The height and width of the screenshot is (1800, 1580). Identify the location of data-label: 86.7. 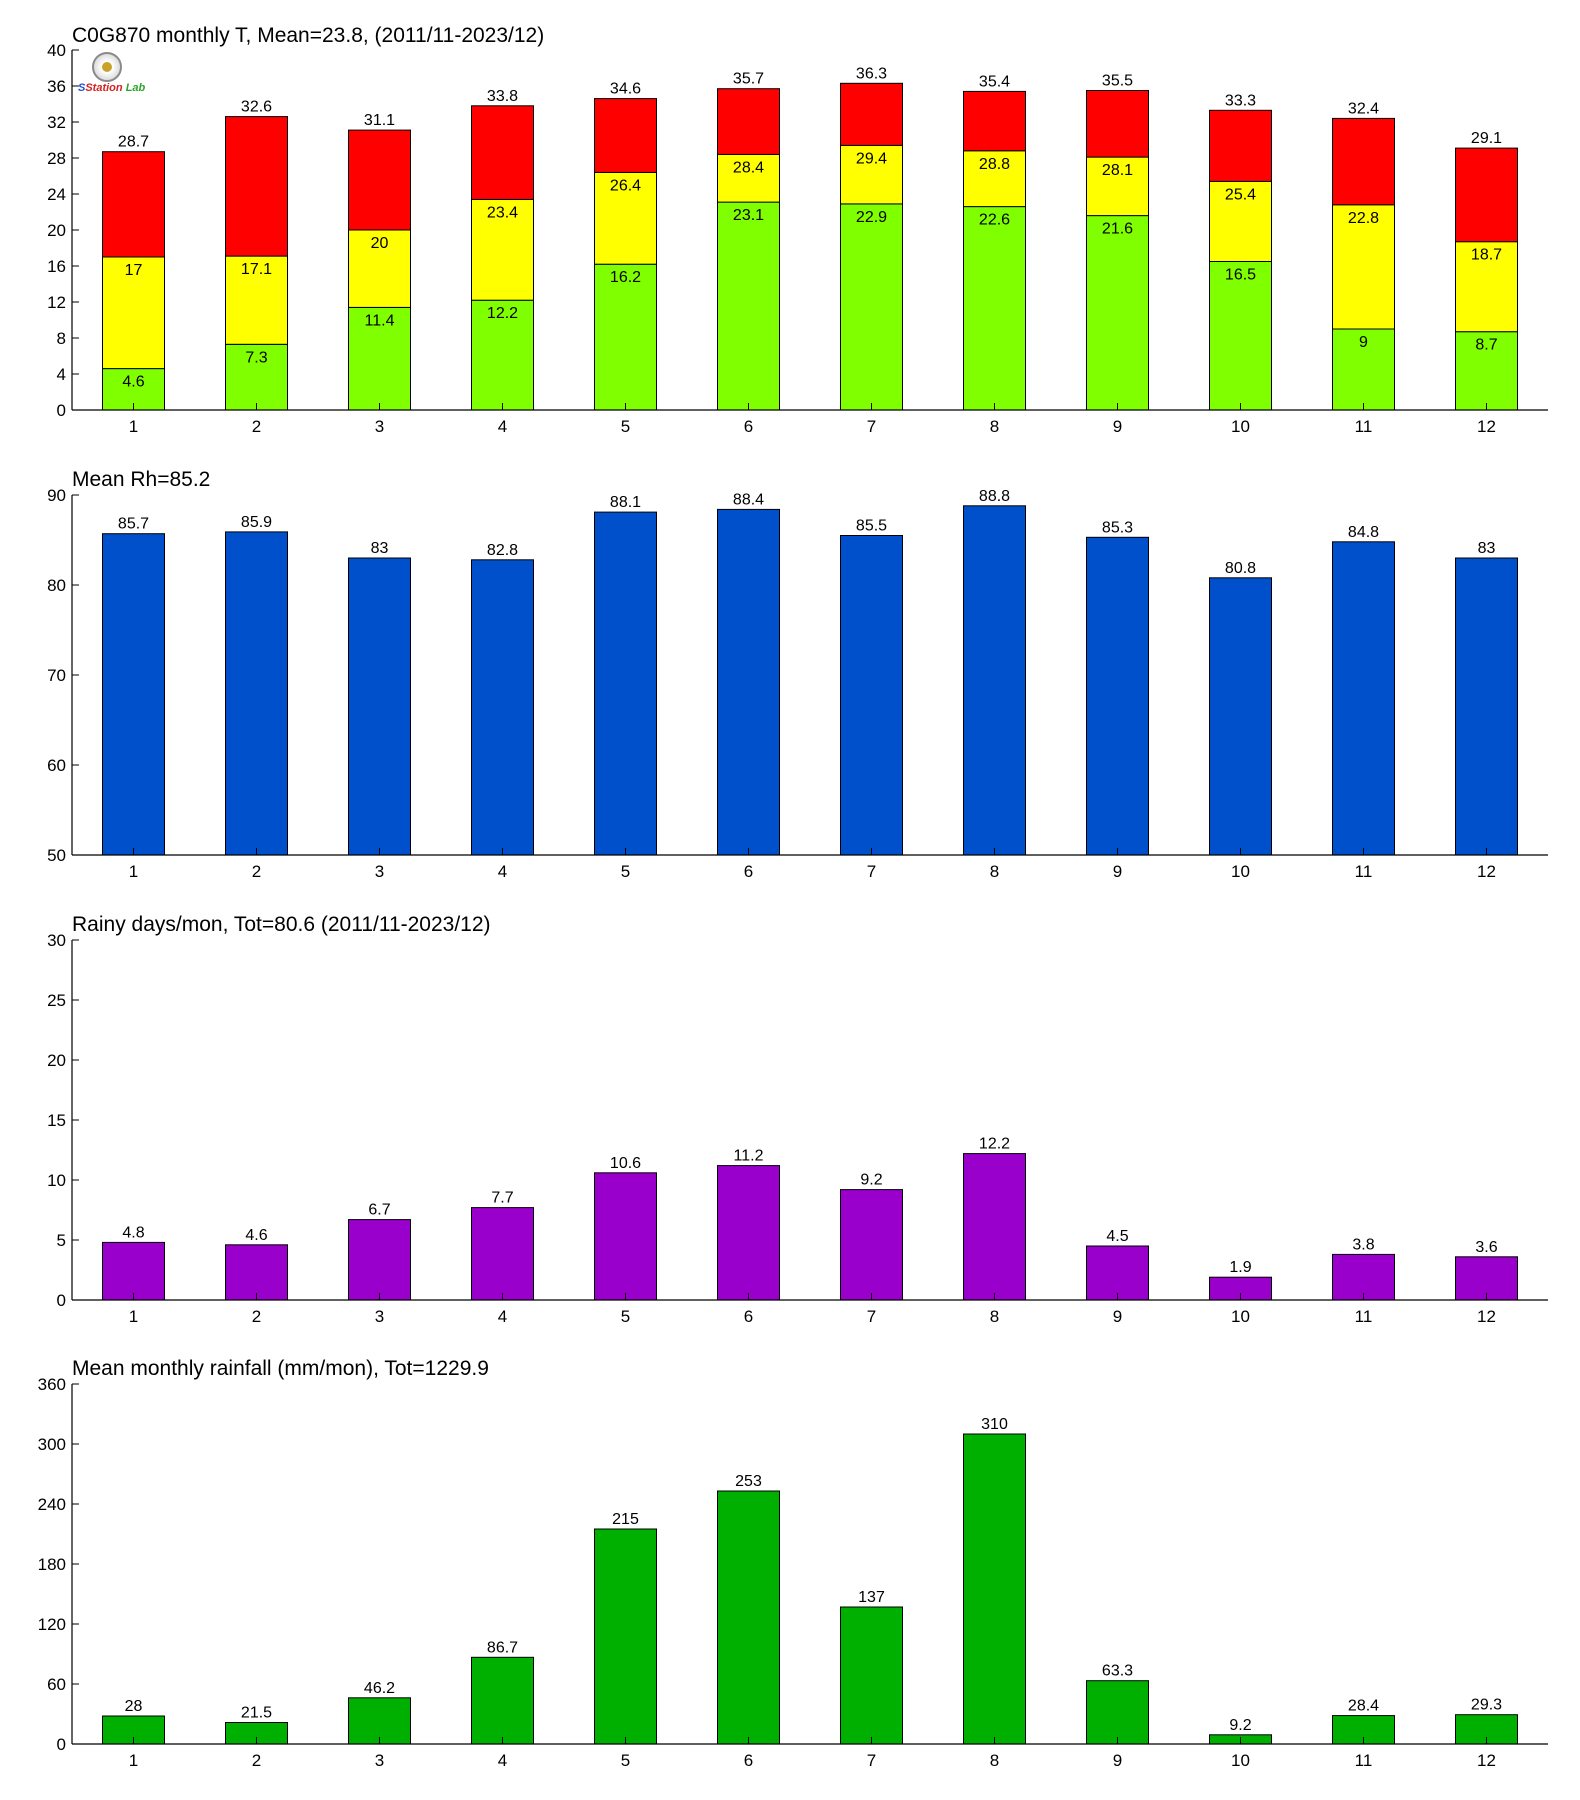
(502, 1647).